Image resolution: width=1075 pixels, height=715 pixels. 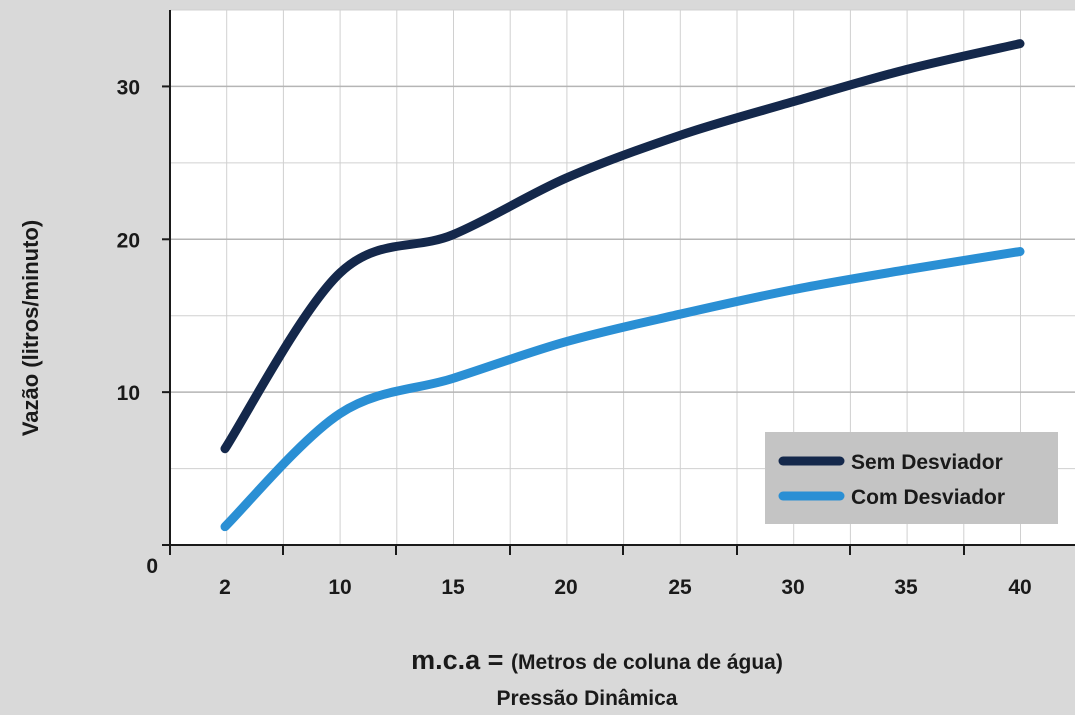 I want to click on x-axis-title-prefix: m.c.a =, so click(x=461, y=660).